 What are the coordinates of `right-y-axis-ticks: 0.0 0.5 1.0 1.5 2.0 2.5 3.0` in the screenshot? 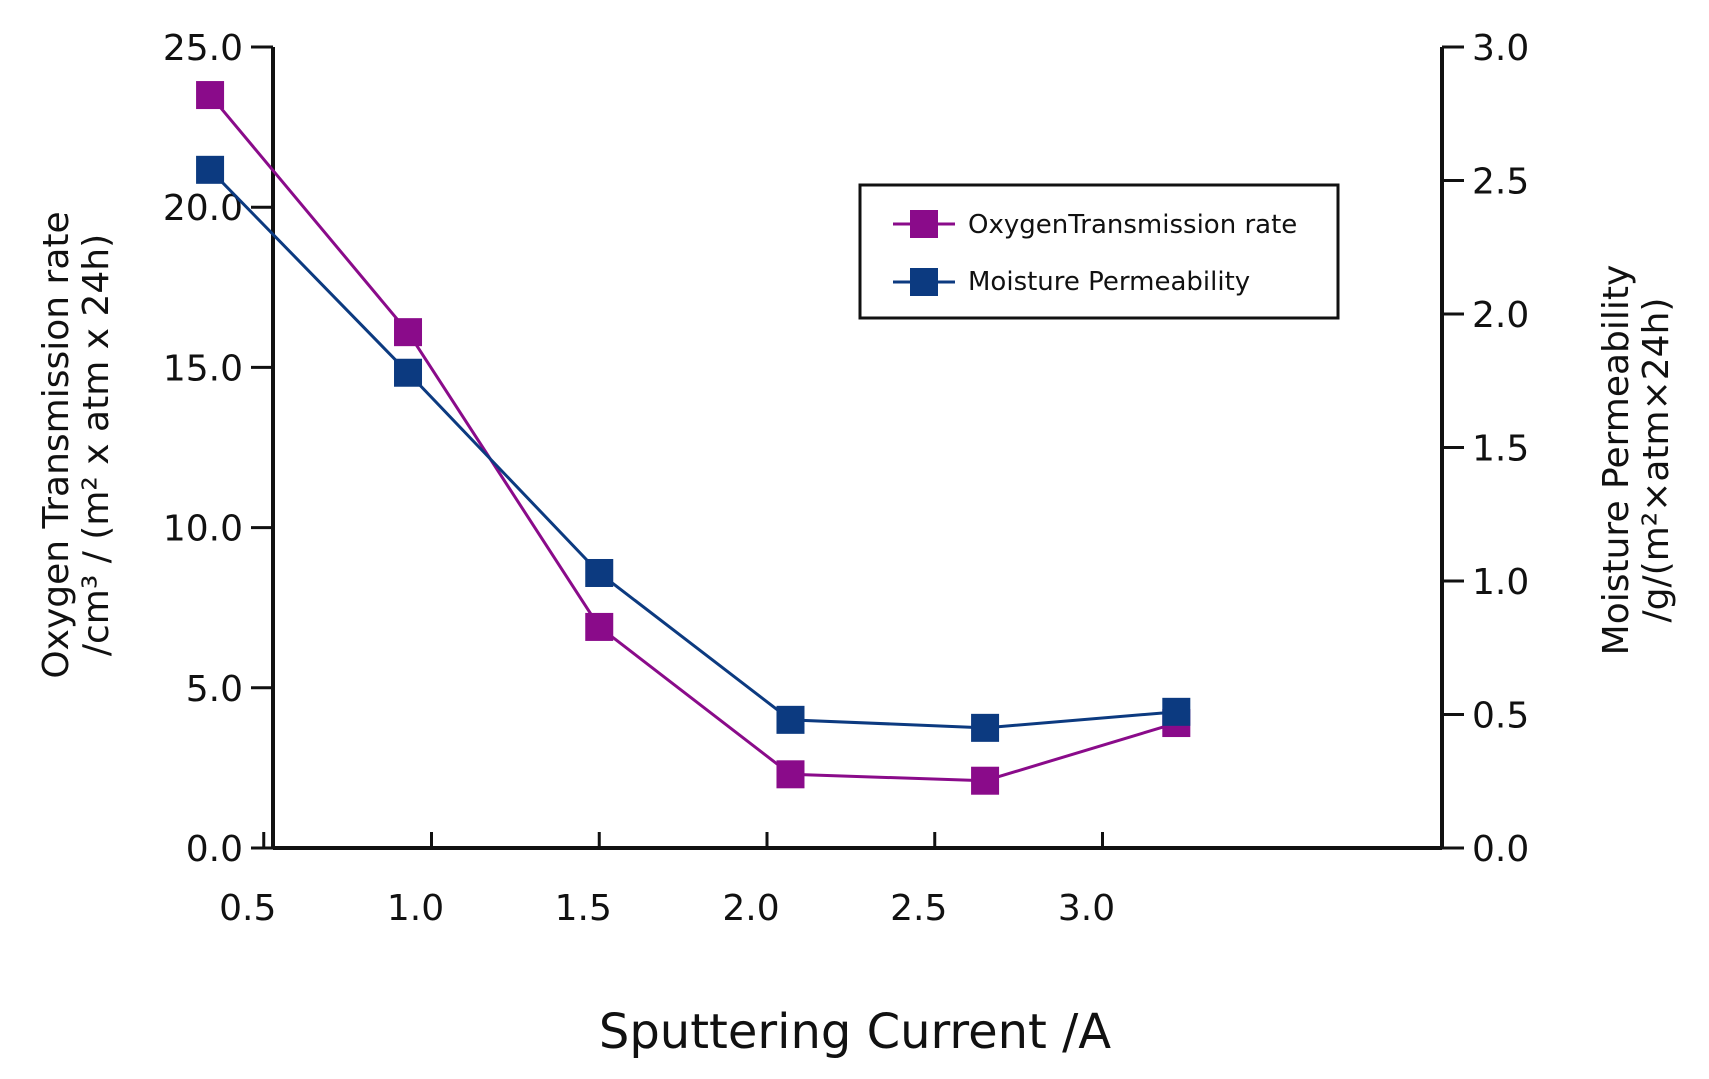 It's located at (1485, 449).